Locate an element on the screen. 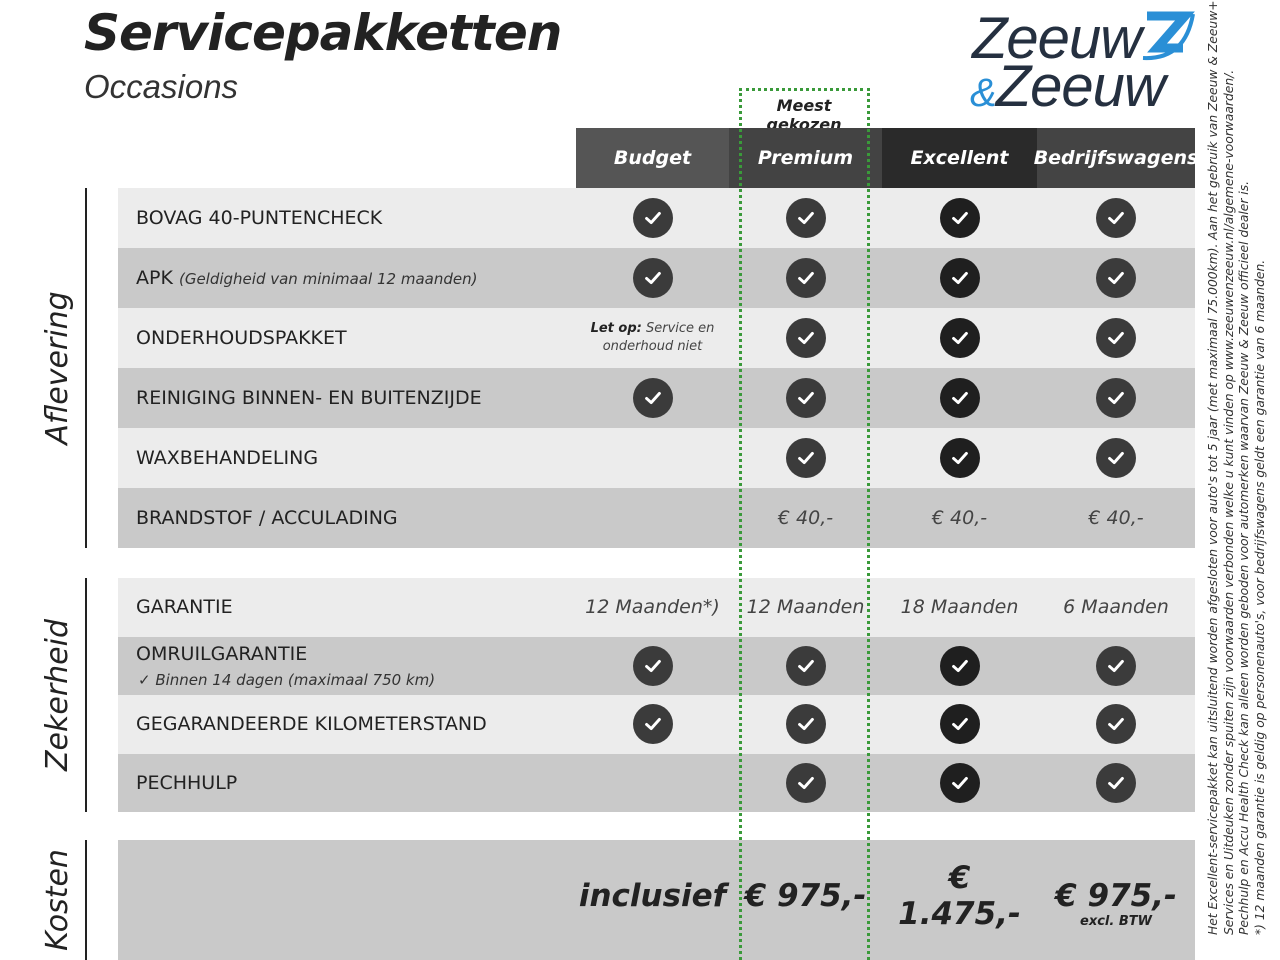  cell-bedrijfswagens: 6 Maanden is located at coordinates (1116, 607).